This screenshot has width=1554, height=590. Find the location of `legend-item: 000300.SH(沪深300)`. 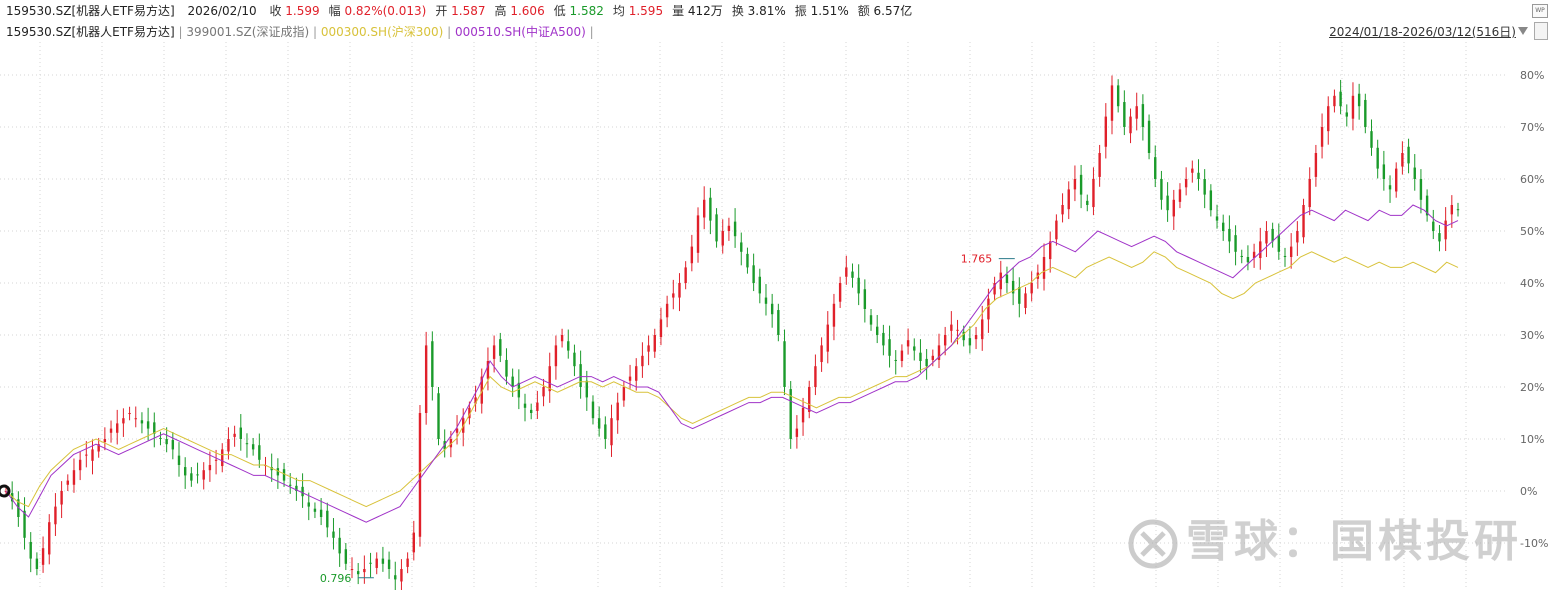

legend-item: 000300.SH(沪深300) is located at coordinates (382, 32).